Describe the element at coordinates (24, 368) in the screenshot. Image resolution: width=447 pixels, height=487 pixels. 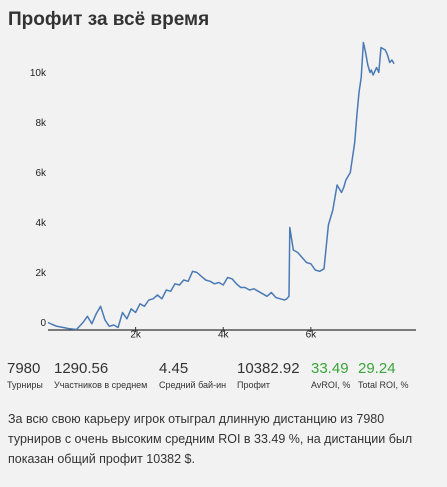
I see `stat-tournaments-value: 7980` at that location.